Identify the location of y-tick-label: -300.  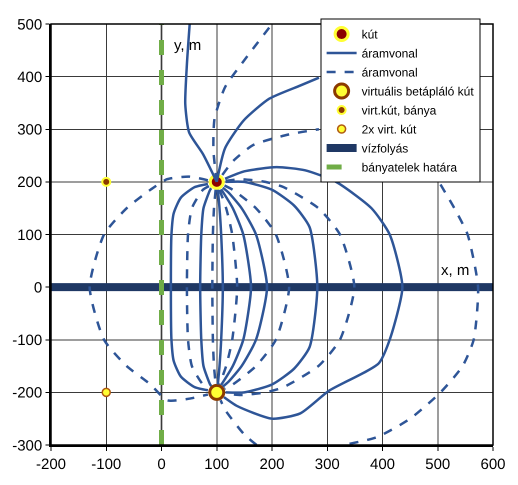
(27, 445).